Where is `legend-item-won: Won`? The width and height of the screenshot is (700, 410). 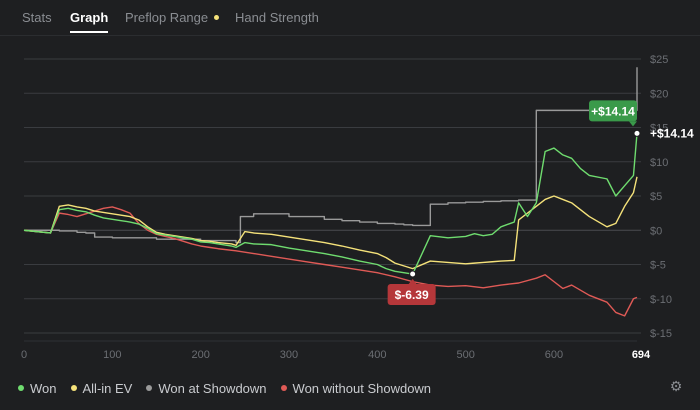
legend-item-won: Won is located at coordinates (37, 388).